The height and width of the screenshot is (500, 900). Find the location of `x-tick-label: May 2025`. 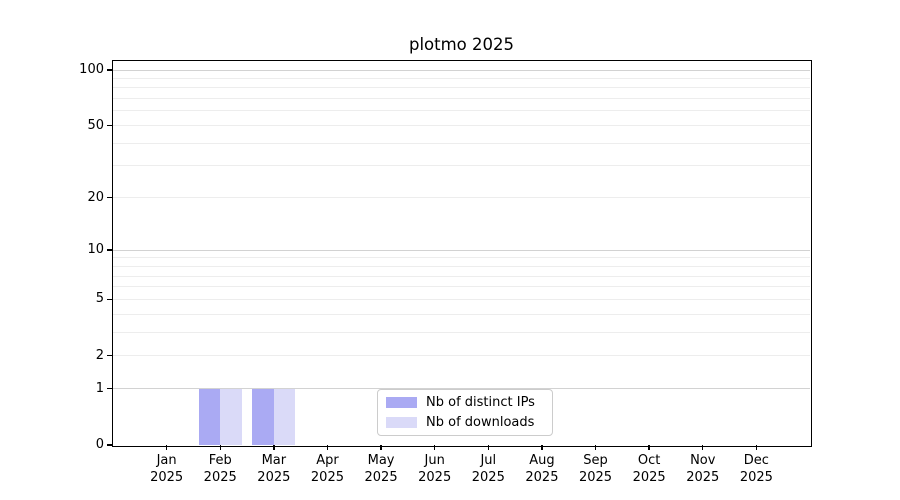

x-tick-label: May 2025 is located at coordinates (381, 469).